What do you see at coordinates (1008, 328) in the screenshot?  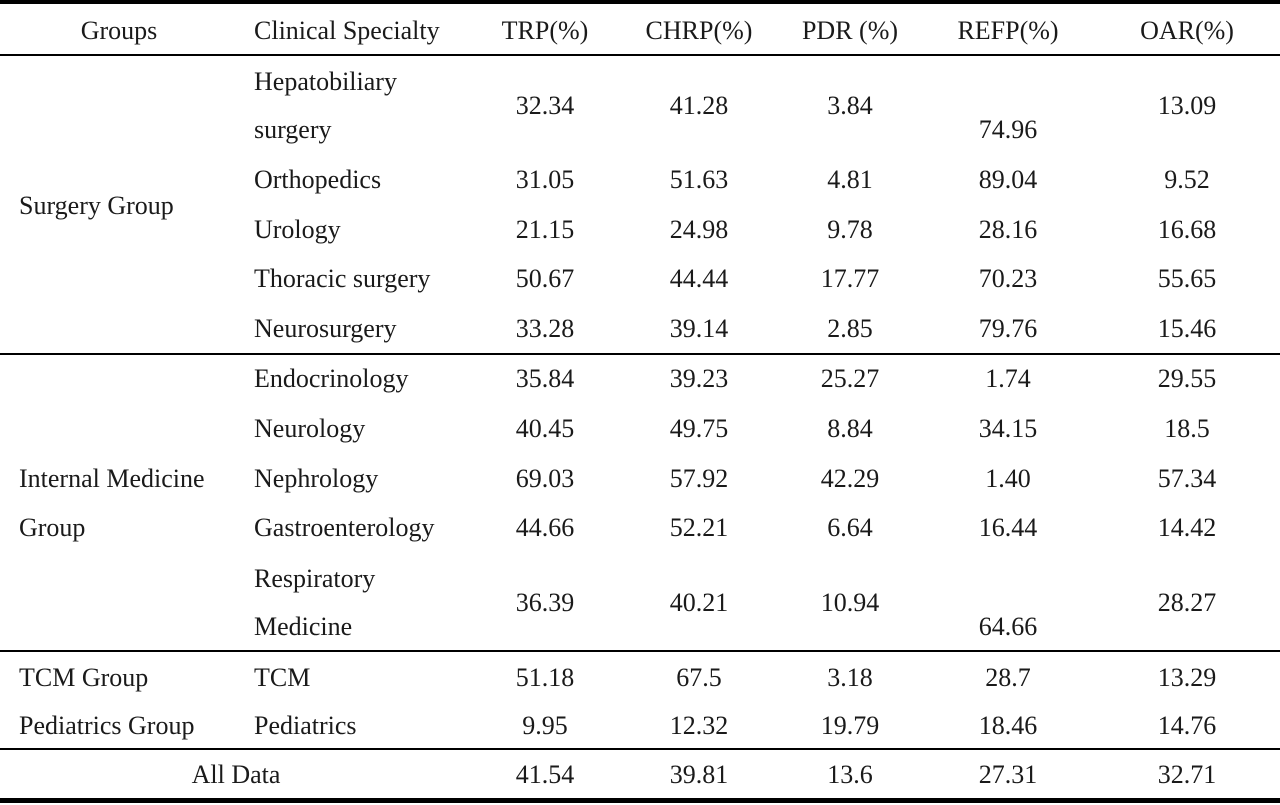 I see `refp-cell: 79.76` at bounding box center [1008, 328].